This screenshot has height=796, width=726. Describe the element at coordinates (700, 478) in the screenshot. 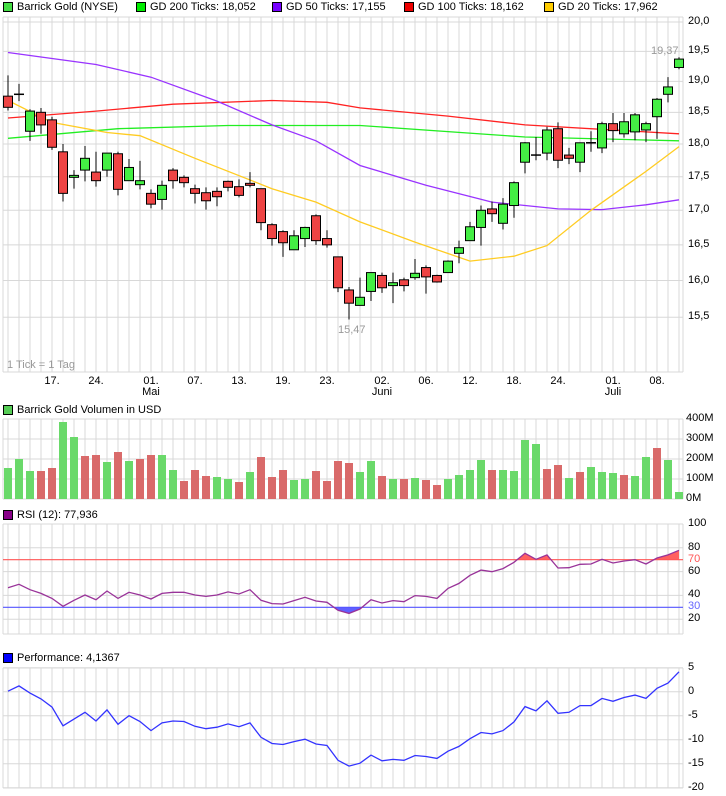

I see `volume-tick-label: 100M` at that location.